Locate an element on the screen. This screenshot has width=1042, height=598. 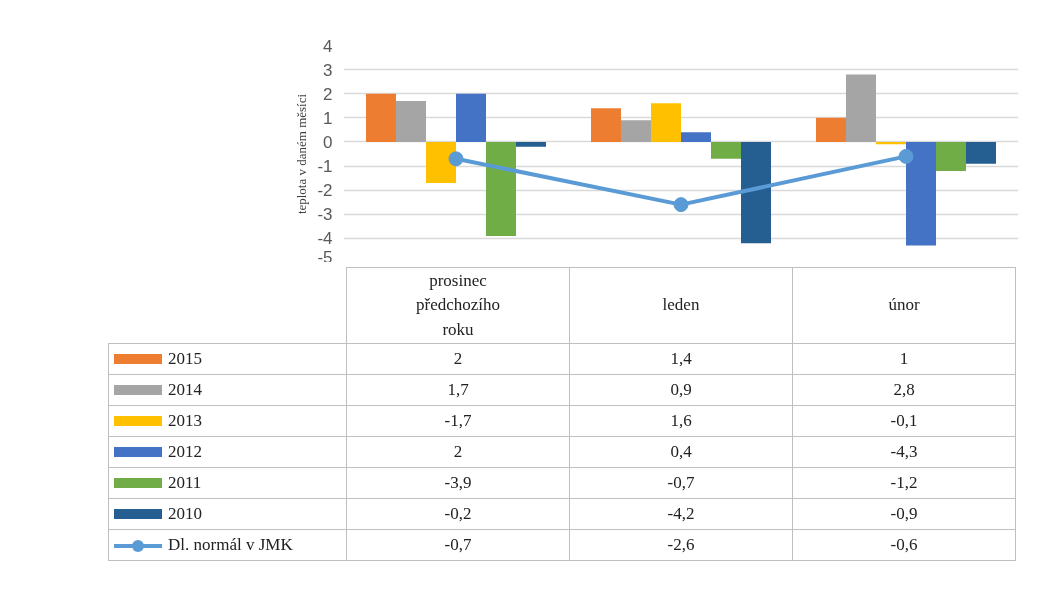
y-tick-label: 1 is located at coordinates (328, 118).